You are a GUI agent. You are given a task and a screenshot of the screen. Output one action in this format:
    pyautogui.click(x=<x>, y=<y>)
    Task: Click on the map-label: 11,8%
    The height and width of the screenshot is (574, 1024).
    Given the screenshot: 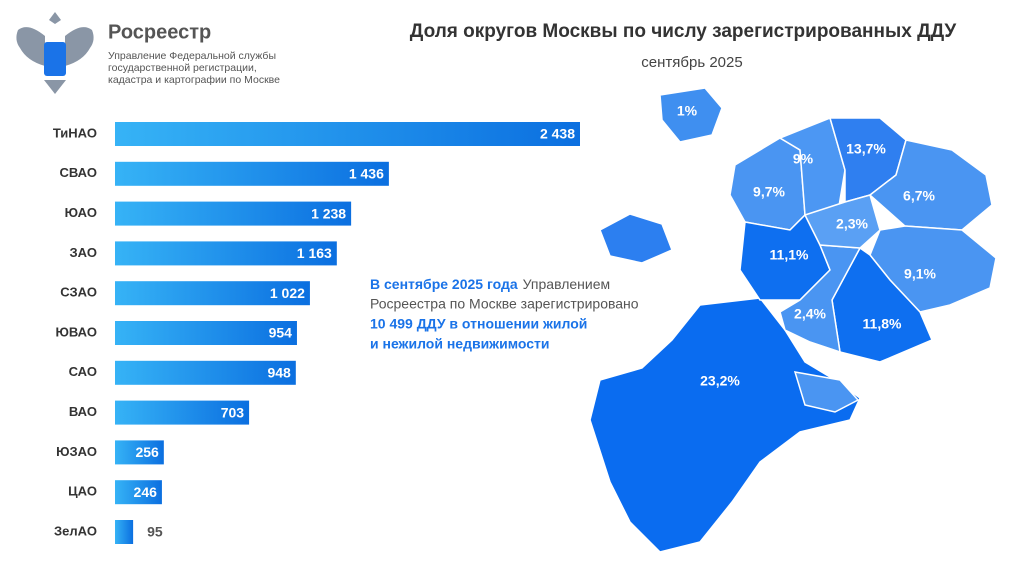 What is the action you would take?
    pyautogui.click(x=882, y=324)
    